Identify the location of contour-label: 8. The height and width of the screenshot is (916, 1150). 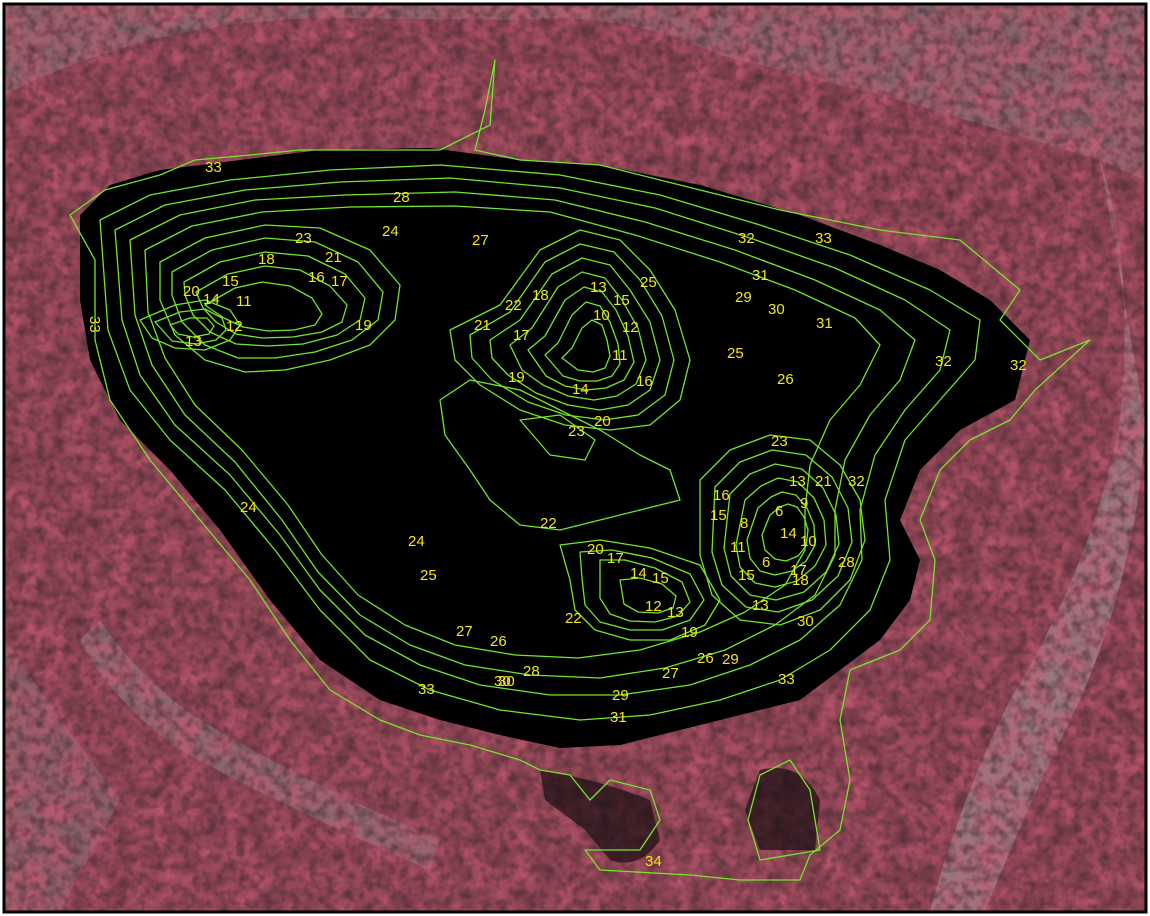
(744, 523).